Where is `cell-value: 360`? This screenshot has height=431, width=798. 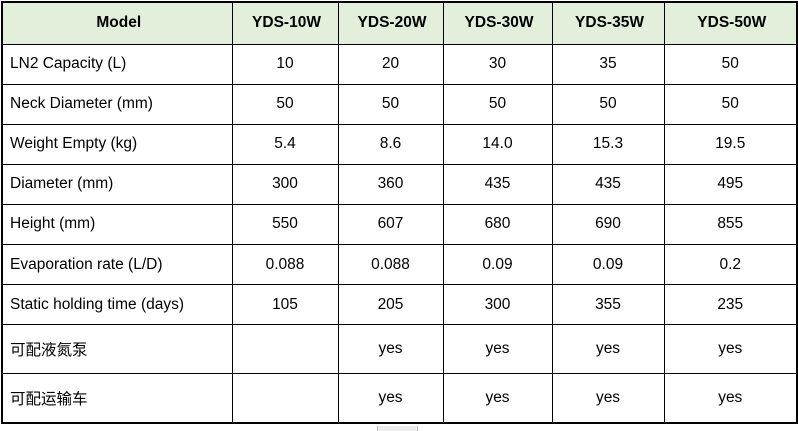
cell-value: 360 is located at coordinates (390, 184).